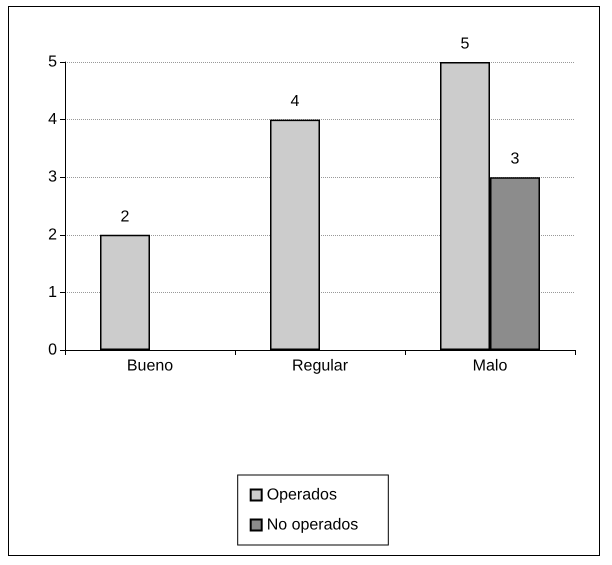 The image size is (612, 565). I want to click on y-tick-label: 3, so click(53, 177).